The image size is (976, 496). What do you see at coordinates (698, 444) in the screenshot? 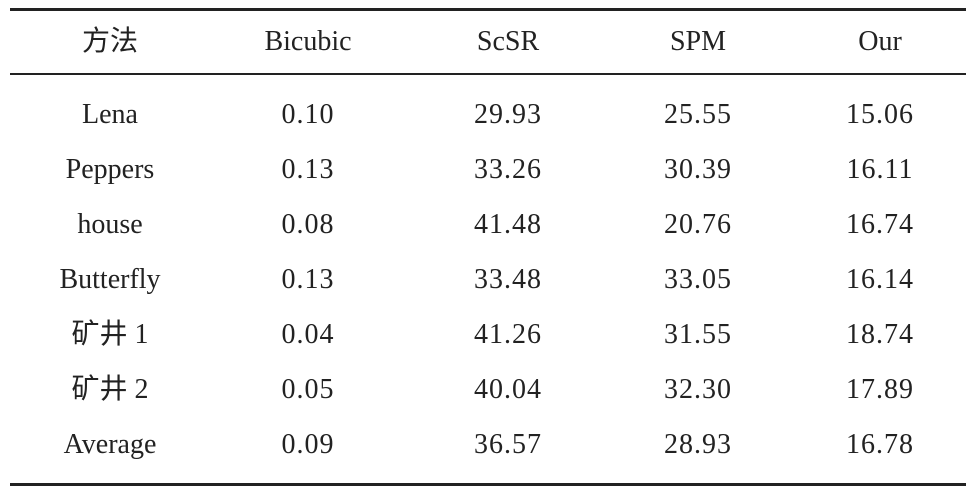
I see `value-cell: 28.93` at bounding box center [698, 444].